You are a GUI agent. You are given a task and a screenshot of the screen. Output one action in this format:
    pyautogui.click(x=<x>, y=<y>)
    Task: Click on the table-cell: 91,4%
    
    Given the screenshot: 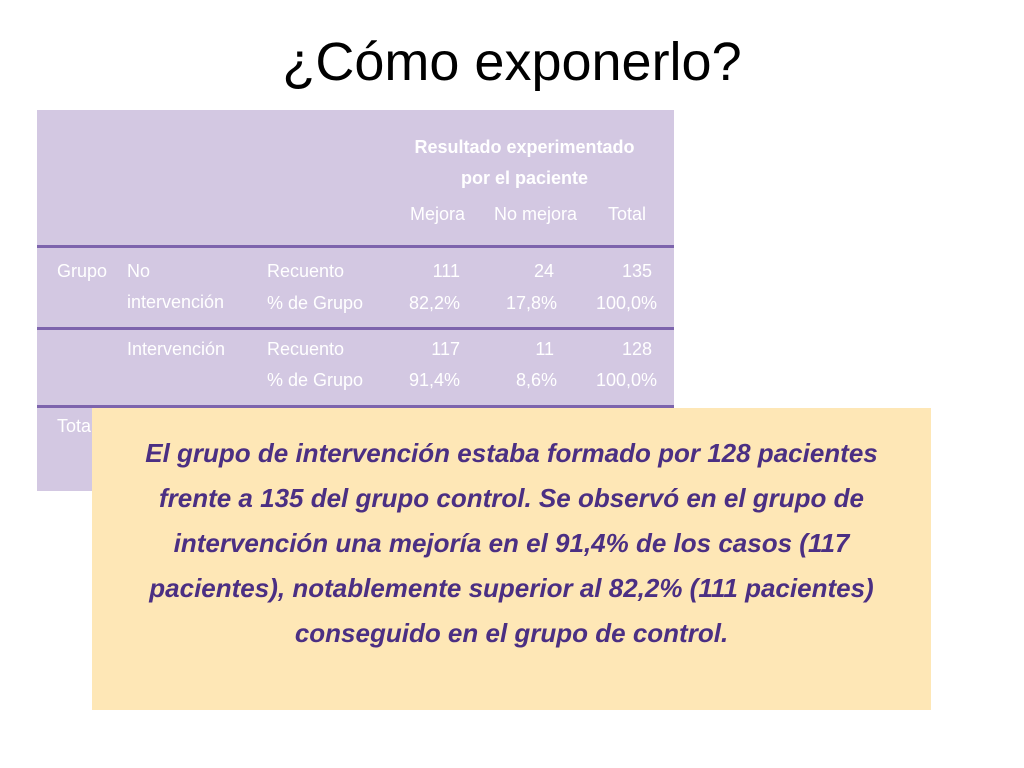 What is the action you would take?
    pyautogui.click(x=434, y=380)
    